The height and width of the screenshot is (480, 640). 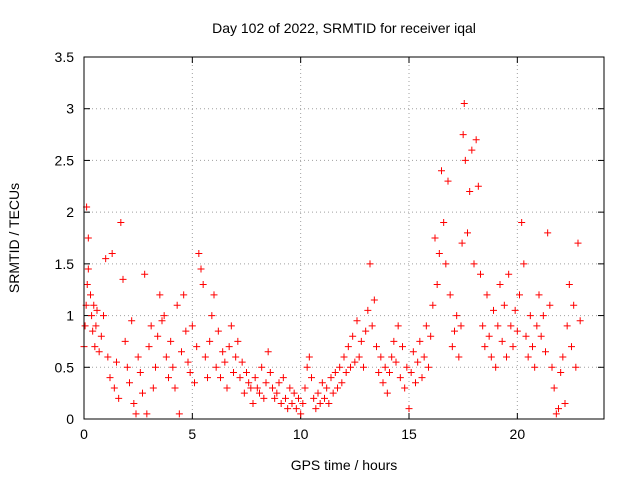 I want to click on y-tick-label: 1, so click(x=70, y=316).